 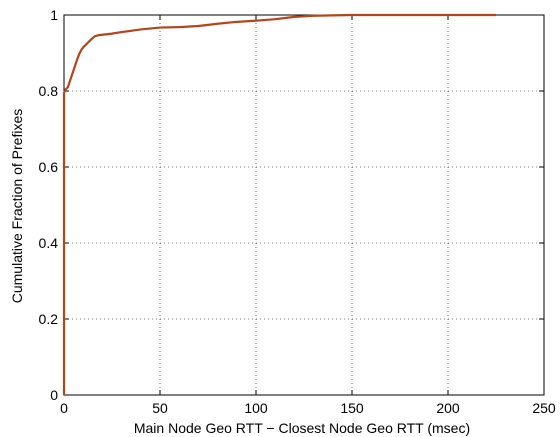 What do you see at coordinates (49, 167) in the screenshot?
I see `y-tick-label: 0.6` at bounding box center [49, 167].